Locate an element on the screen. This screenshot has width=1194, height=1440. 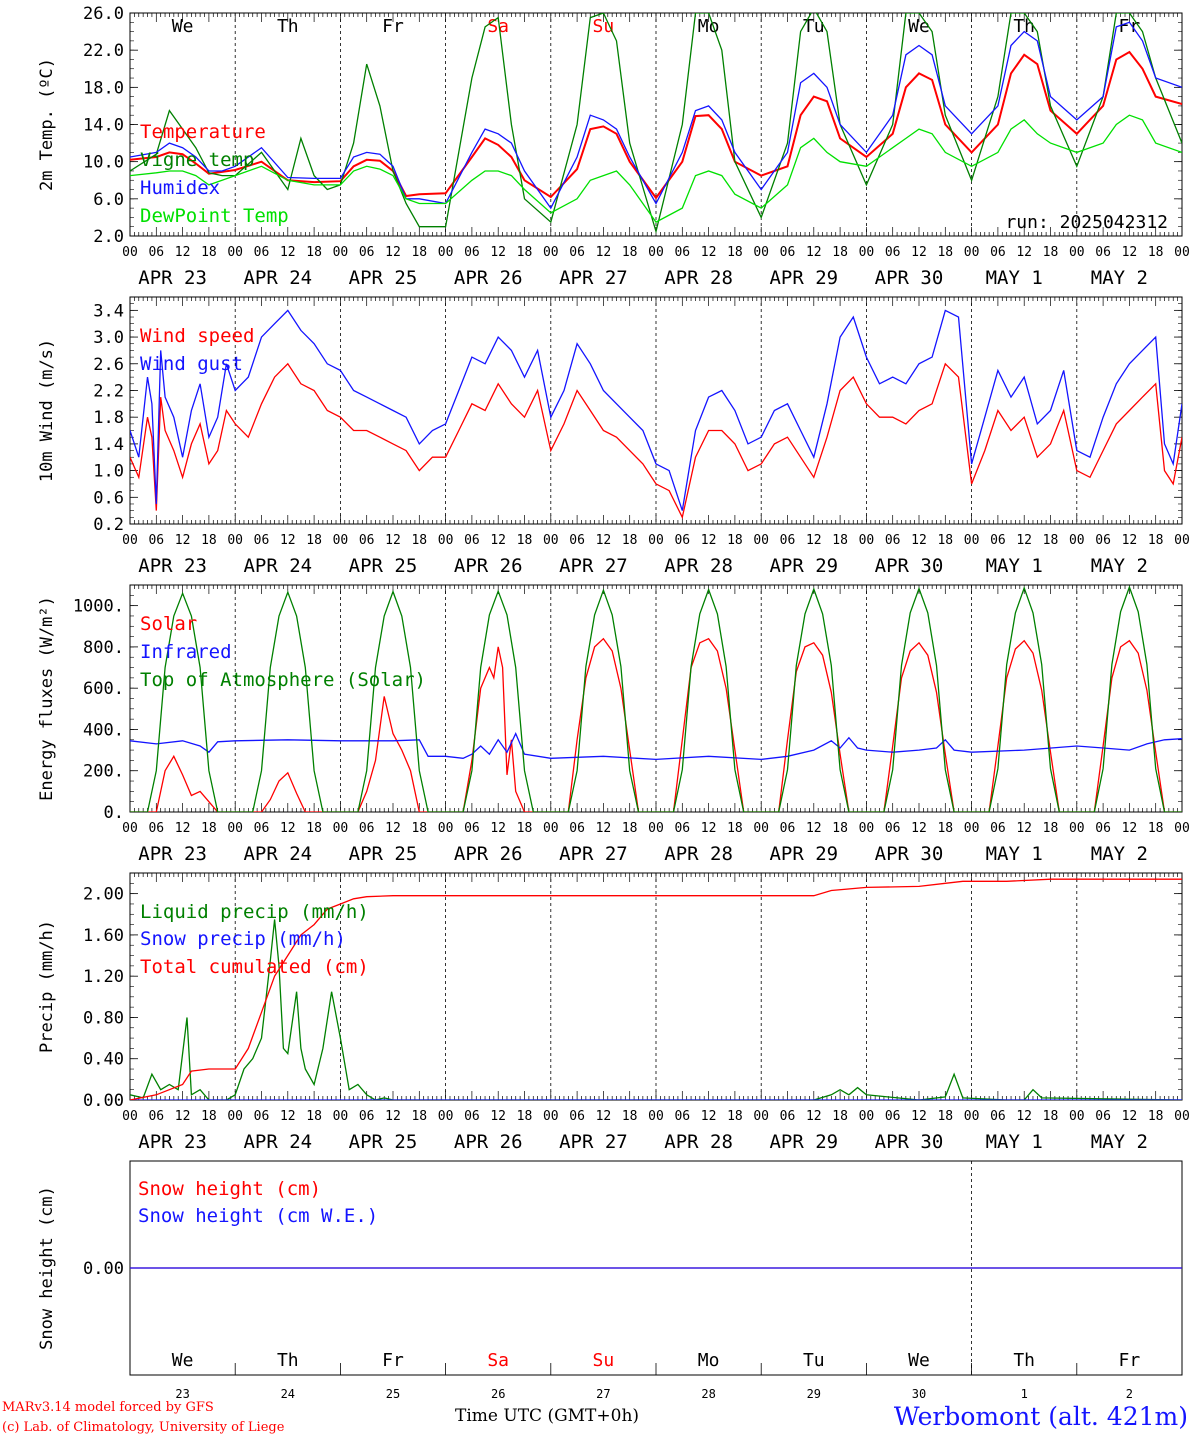
day-label: APR 27 is located at coordinates (593, 854).